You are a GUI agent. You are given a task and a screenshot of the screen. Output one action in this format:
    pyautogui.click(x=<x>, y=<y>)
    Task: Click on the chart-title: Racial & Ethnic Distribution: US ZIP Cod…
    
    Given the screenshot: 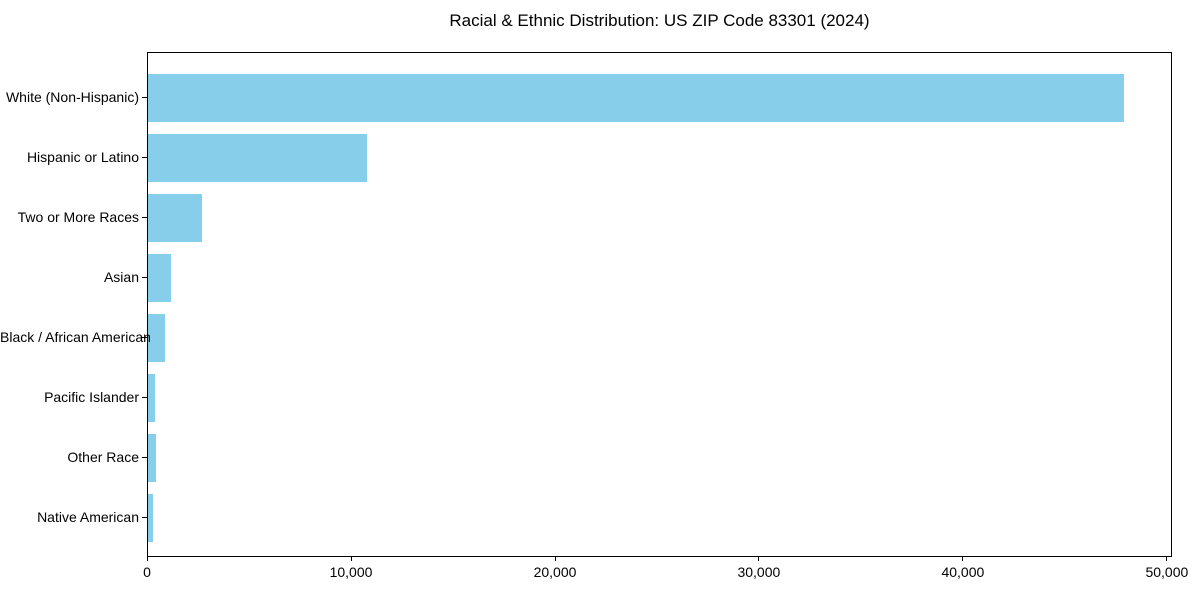 What is the action you would take?
    pyautogui.click(x=659, y=20)
    